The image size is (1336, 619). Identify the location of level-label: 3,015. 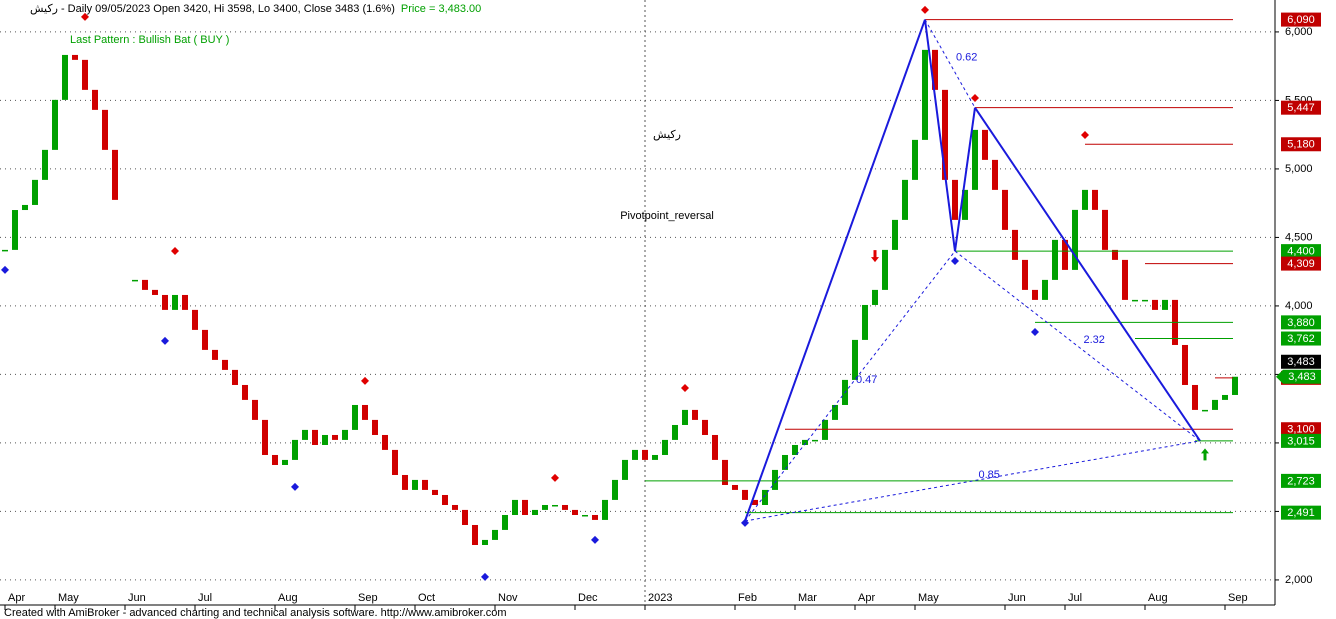
(1301, 441).